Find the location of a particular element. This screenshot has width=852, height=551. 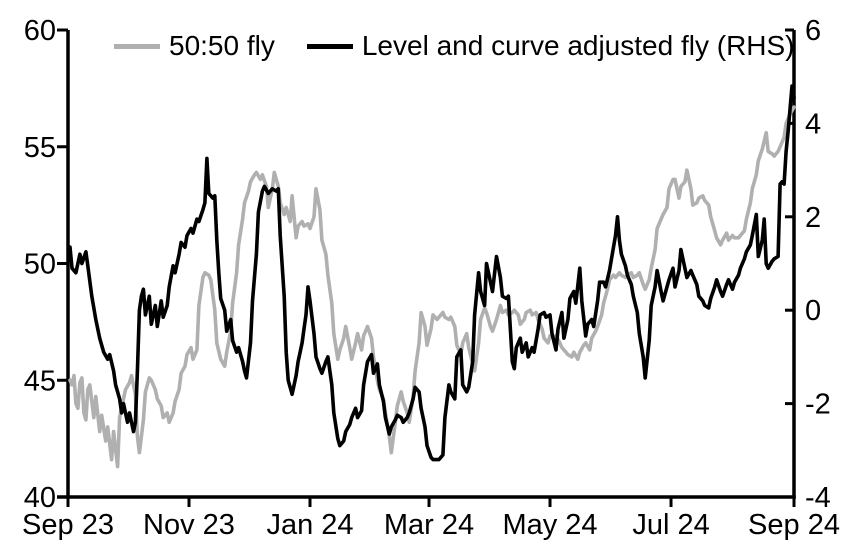

x-axis-tick-label: Sep 24 is located at coordinates (794, 525).